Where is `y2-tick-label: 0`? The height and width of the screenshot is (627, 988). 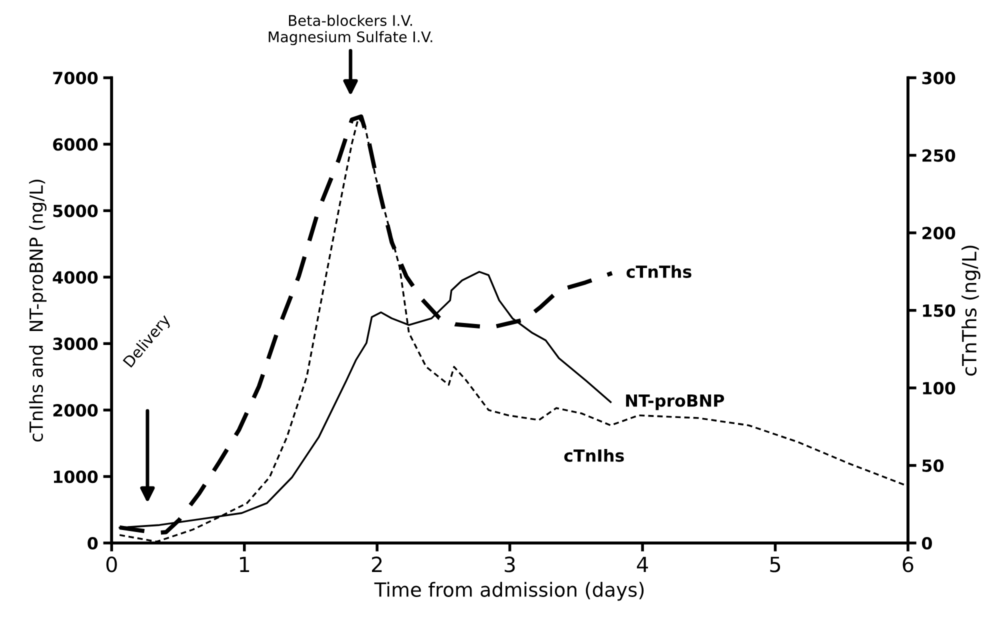 y2-tick-label: 0 is located at coordinates (927, 543).